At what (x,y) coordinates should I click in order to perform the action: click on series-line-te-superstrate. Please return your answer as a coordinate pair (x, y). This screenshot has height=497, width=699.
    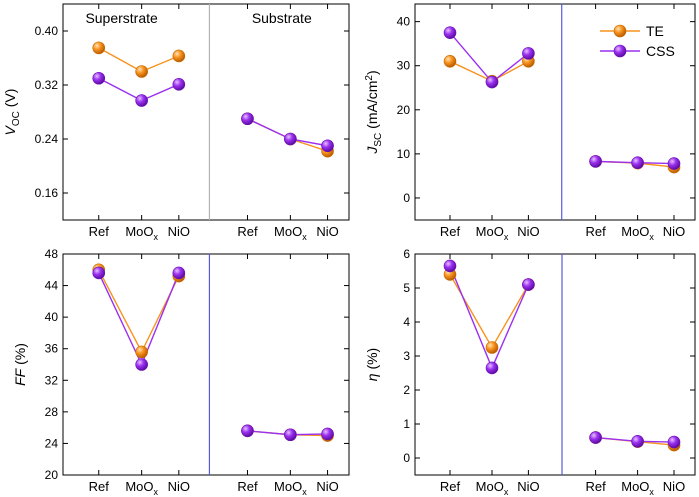
    Looking at the image, I should click on (139, 311).